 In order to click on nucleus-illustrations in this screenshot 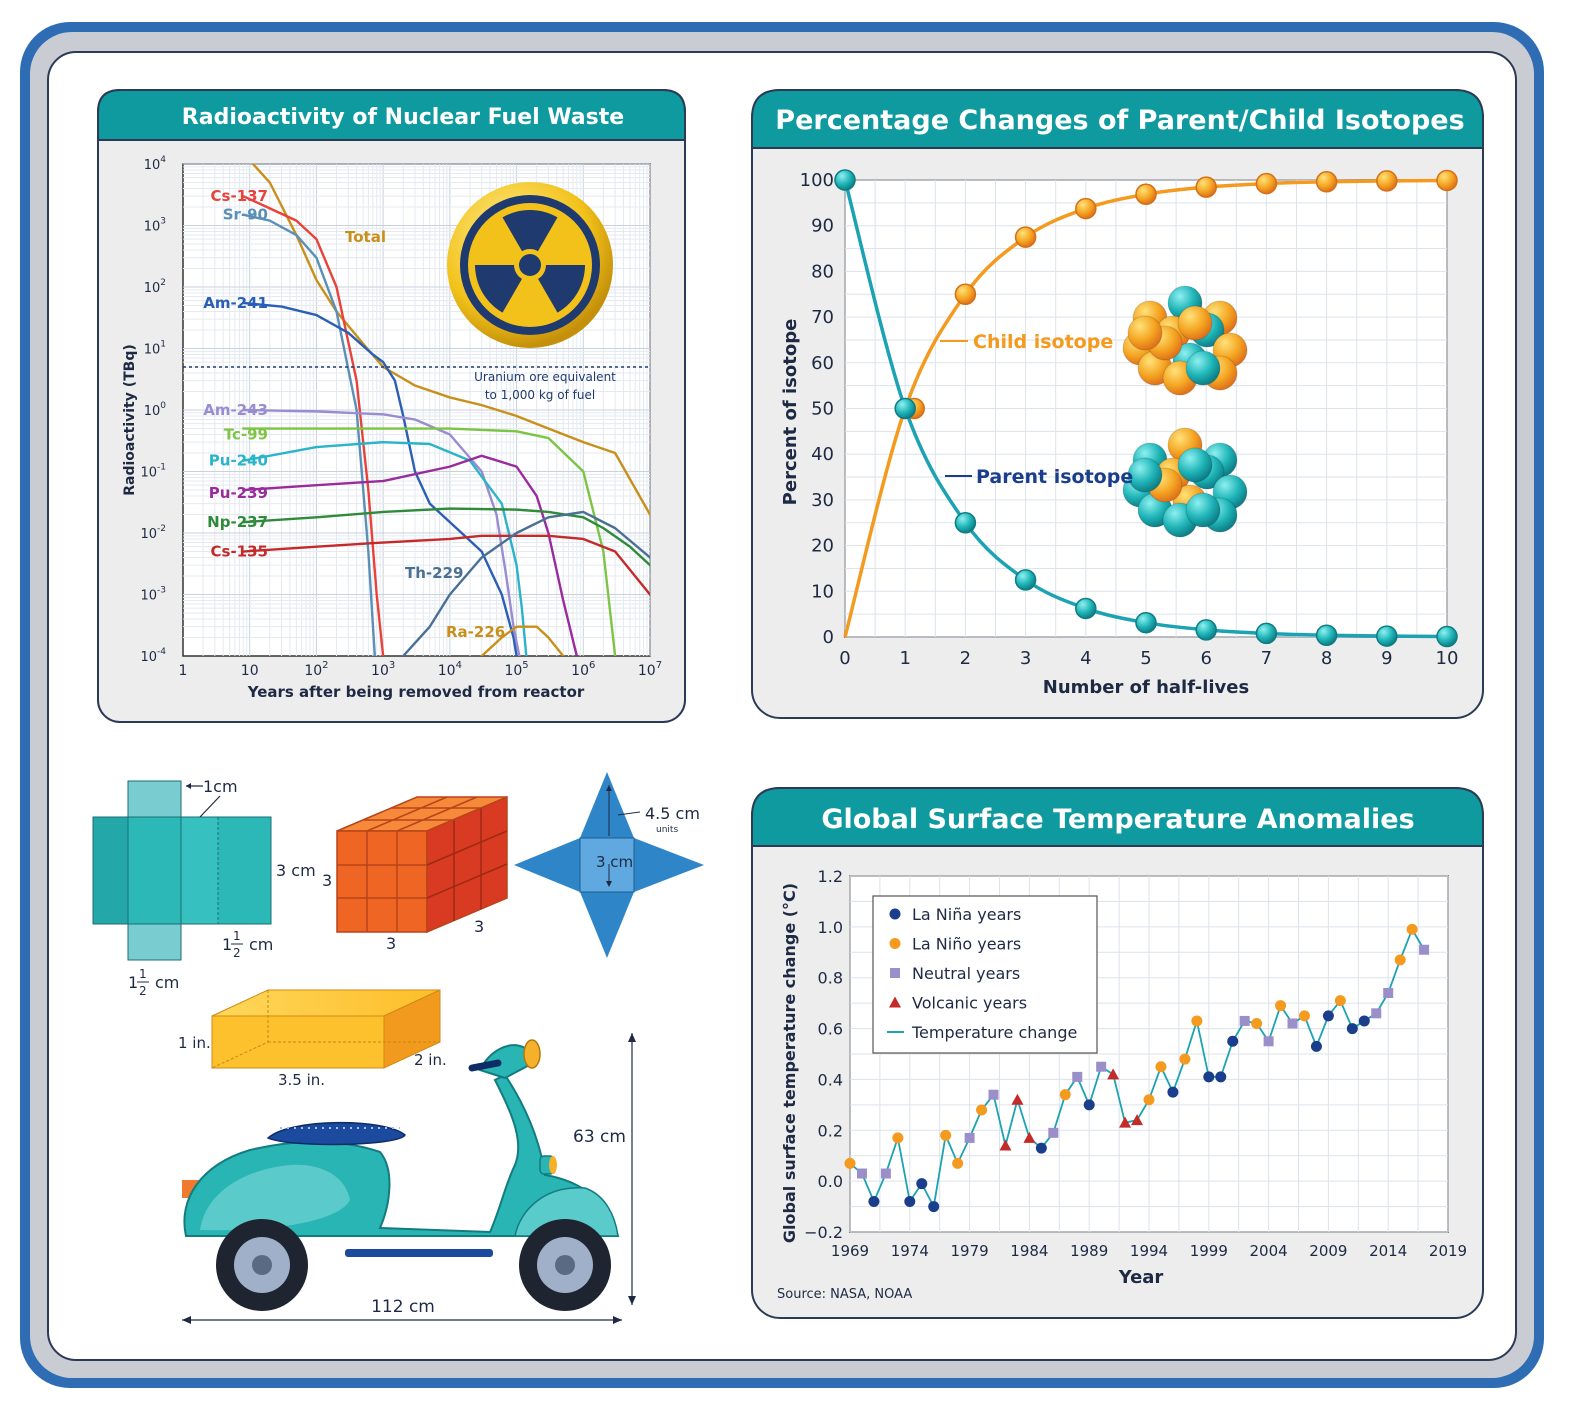, I will do `click(1185, 411)`.